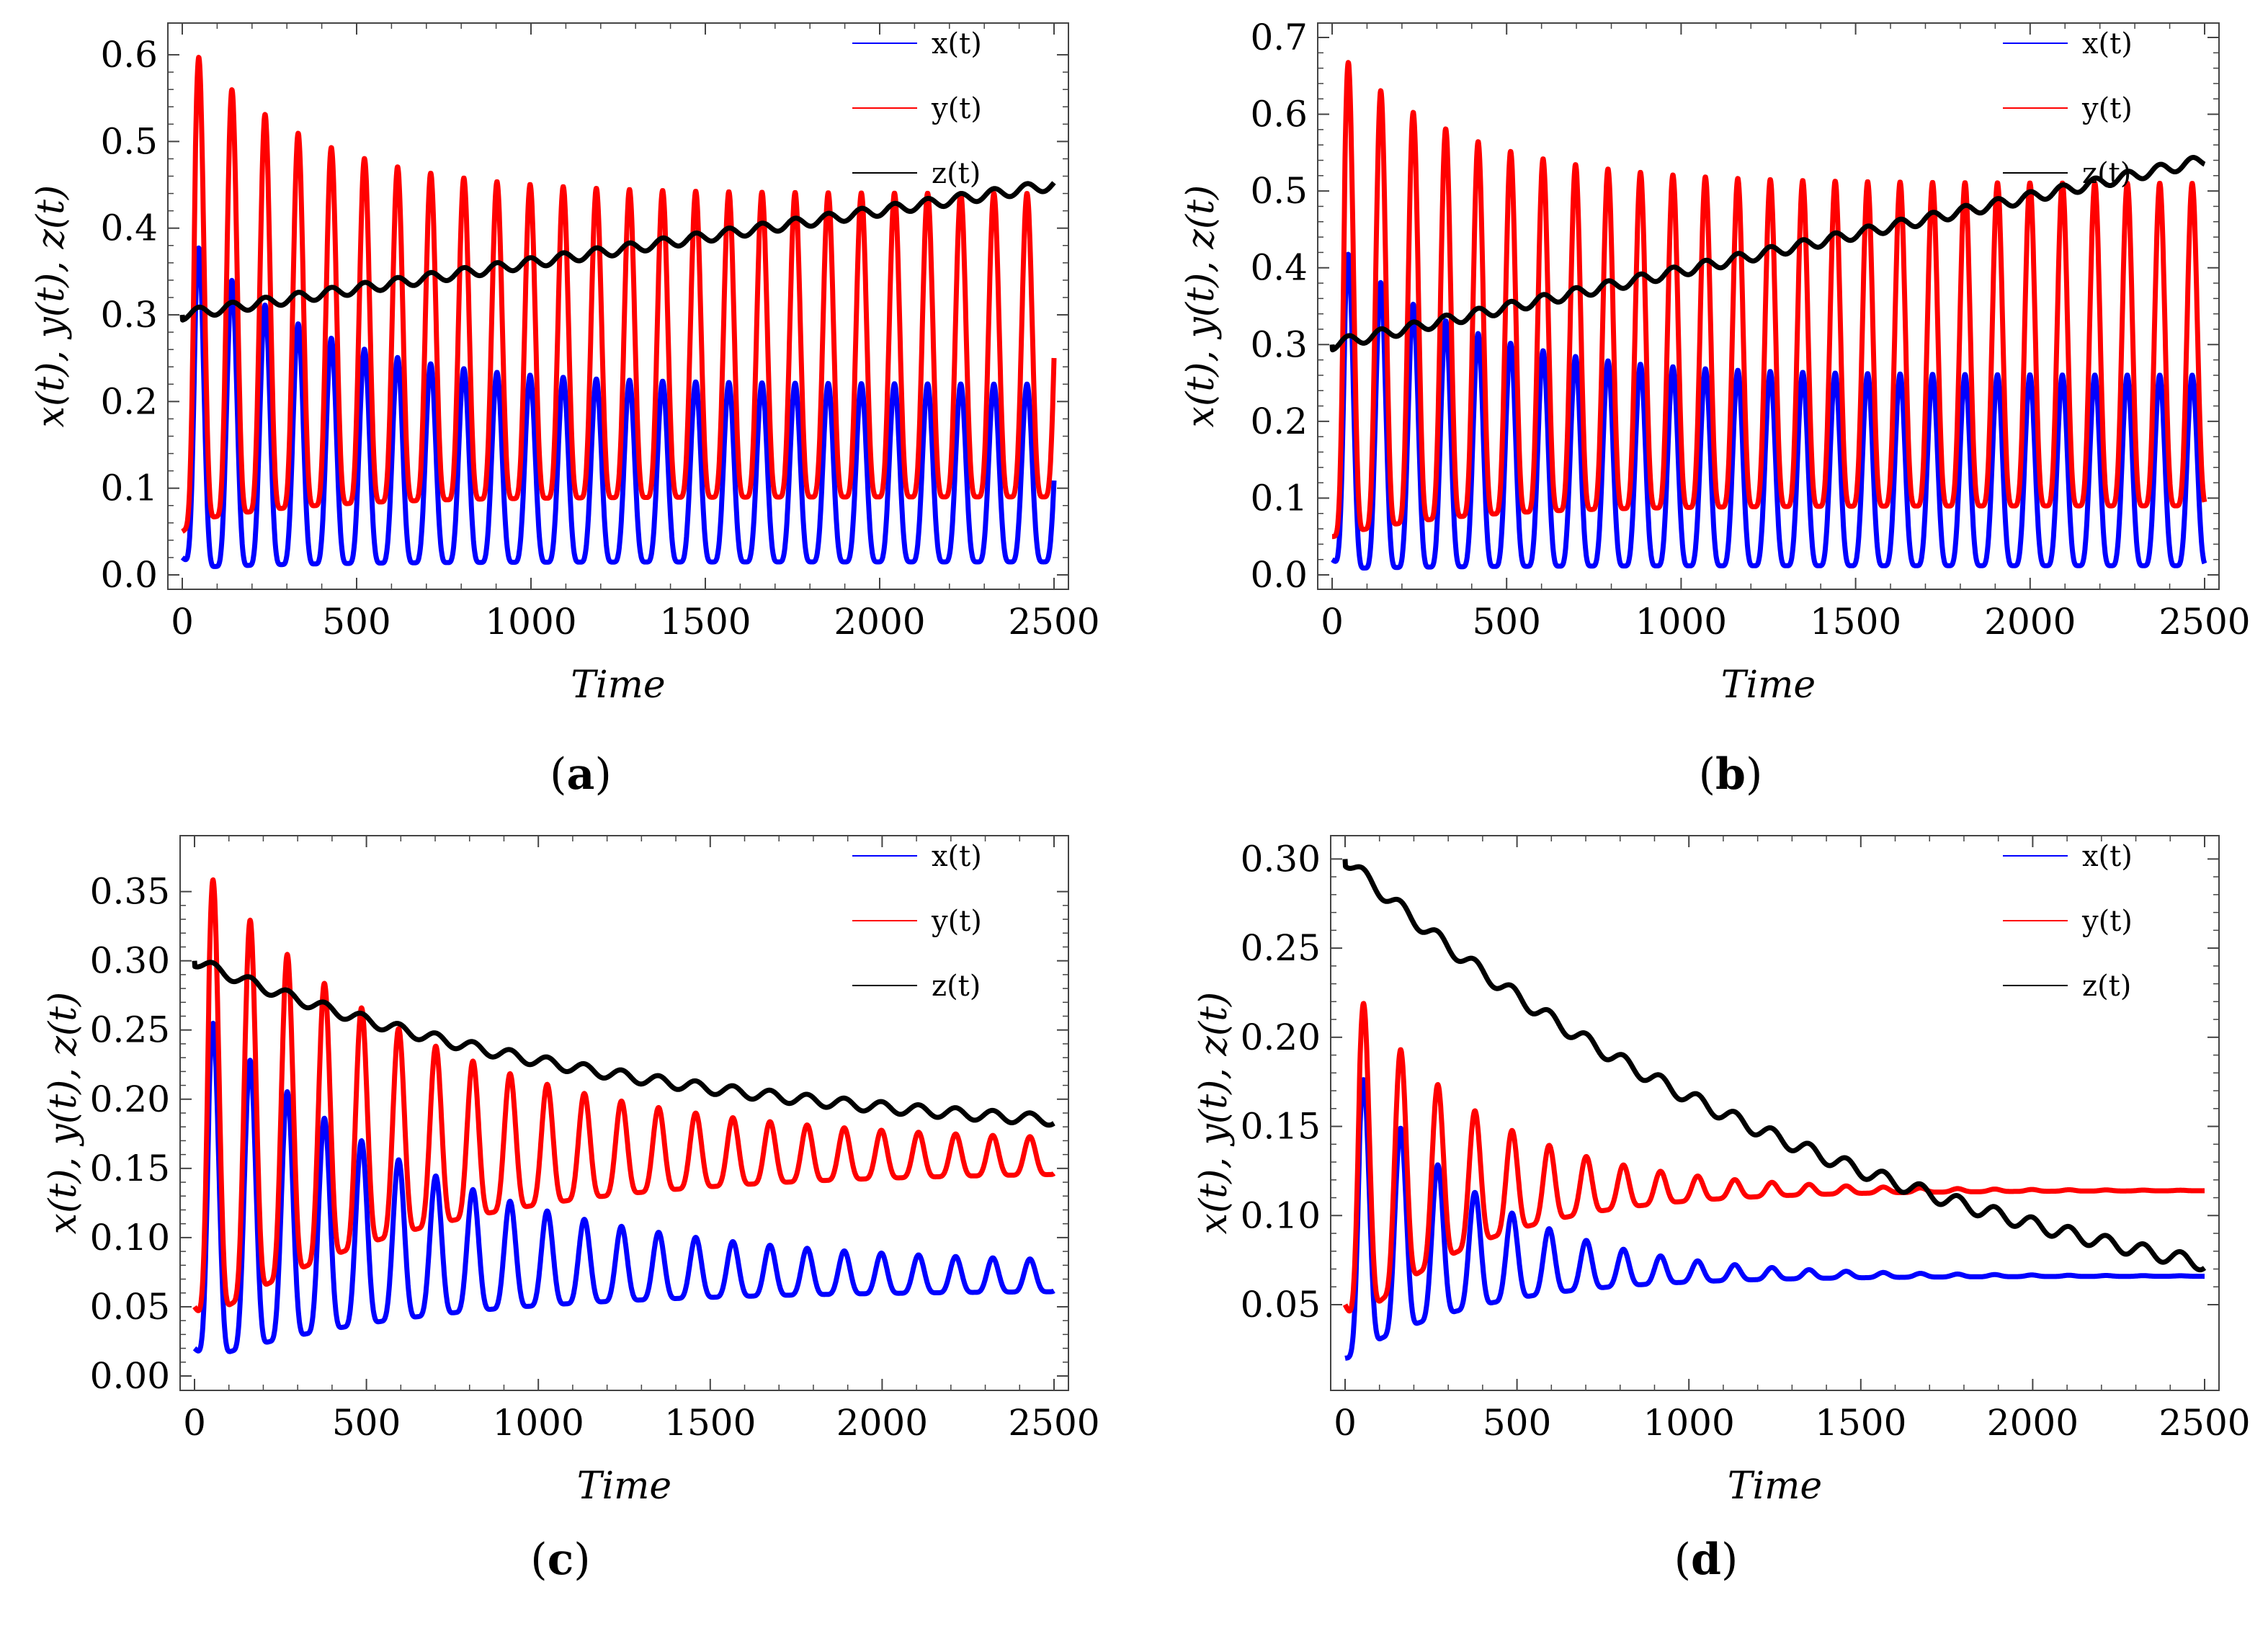 The image size is (2268, 1631). Describe the element at coordinates (1706, 1559) in the screenshot. I see `panel-caption: (d)` at that location.